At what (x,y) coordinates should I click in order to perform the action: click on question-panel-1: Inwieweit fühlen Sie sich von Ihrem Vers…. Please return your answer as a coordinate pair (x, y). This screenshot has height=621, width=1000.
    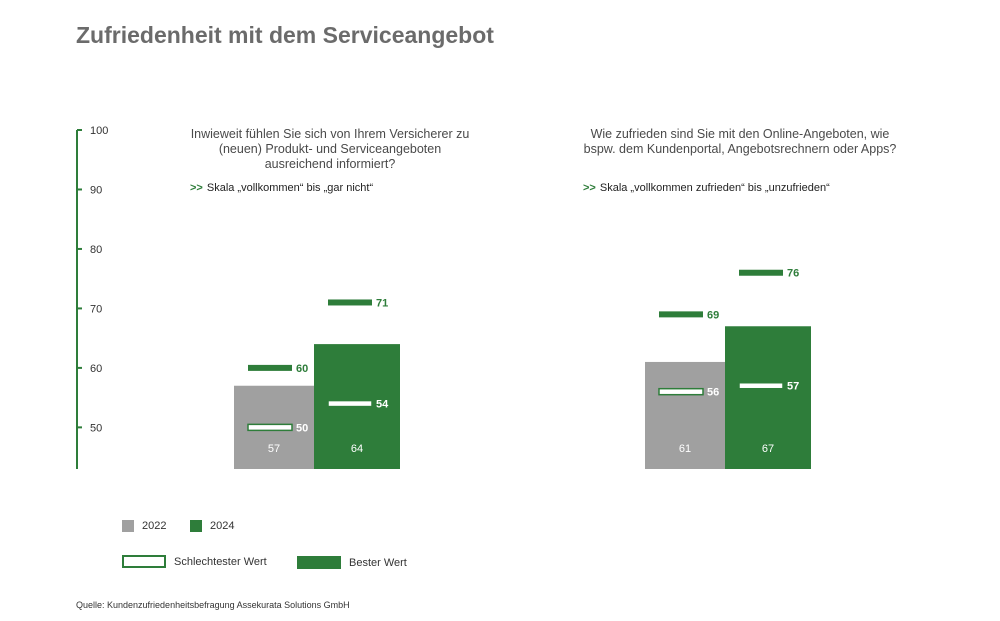
    Looking at the image, I should click on (330, 149).